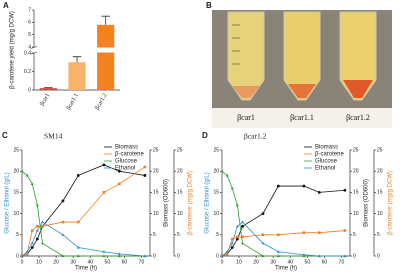  Describe the element at coordinates (205, 135) in the screenshot. I see `panel-label: D` at that location.